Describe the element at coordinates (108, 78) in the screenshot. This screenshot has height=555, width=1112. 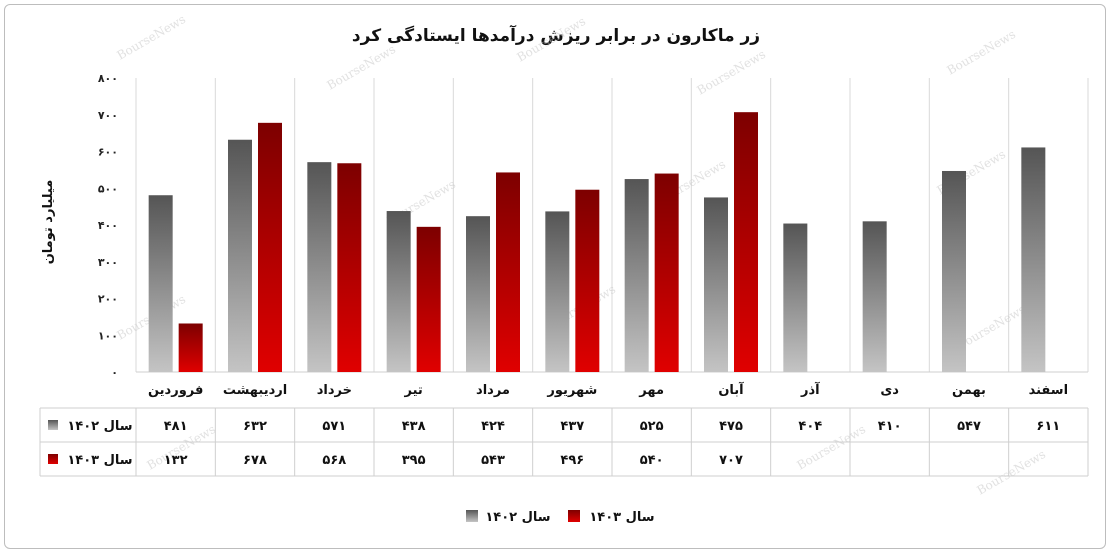
I see `y-tick-label: ۸۰۰` at that location.